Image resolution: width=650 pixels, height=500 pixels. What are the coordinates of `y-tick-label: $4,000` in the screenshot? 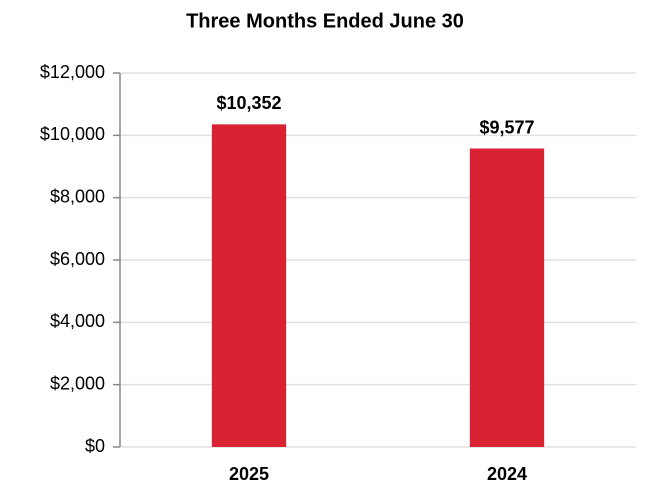 It's located at (77, 321).